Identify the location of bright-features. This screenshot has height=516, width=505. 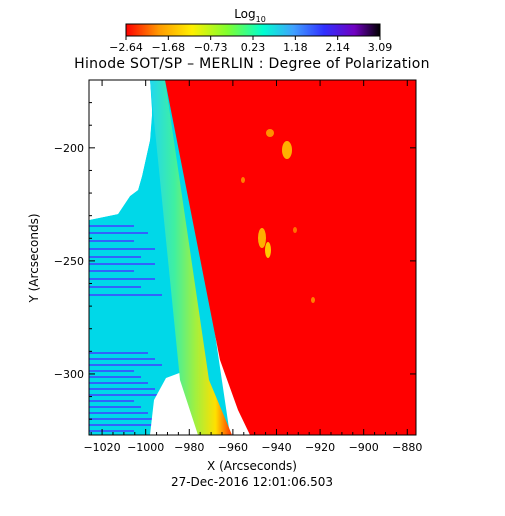
(278, 216).